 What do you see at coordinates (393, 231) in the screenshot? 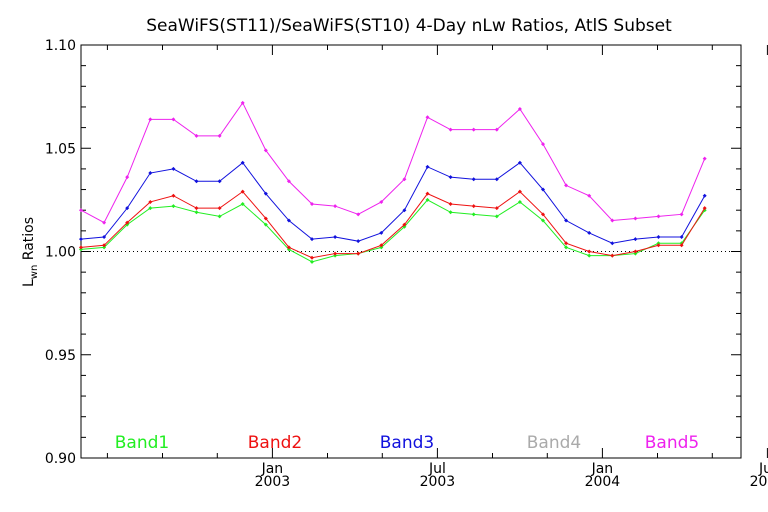
I see `series-line` at bounding box center [393, 231].